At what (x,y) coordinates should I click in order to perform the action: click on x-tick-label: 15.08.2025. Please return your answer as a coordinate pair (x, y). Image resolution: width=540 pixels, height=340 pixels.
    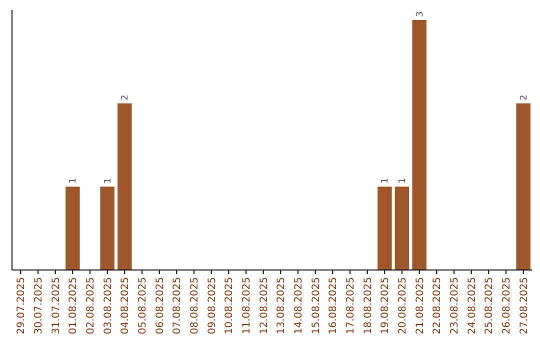
    Looking at the image, I should click on (316, 305).